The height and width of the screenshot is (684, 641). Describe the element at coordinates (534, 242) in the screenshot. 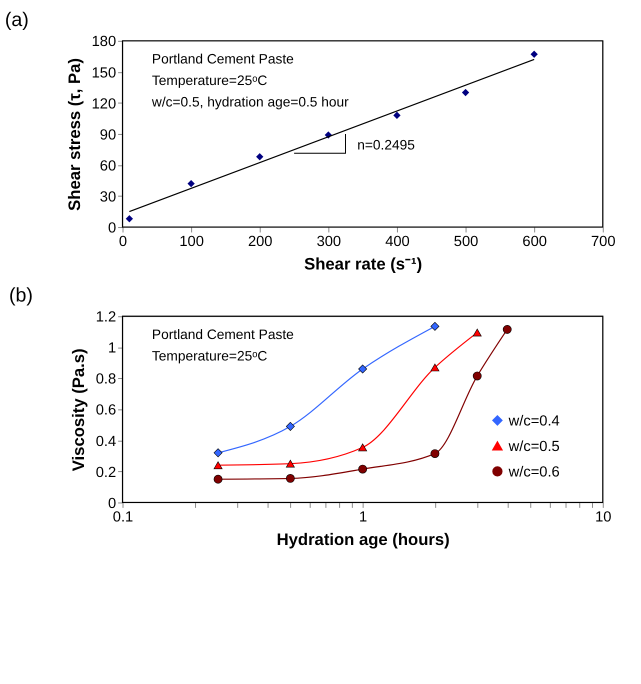

I see `x-tick-label: 600` at that location.